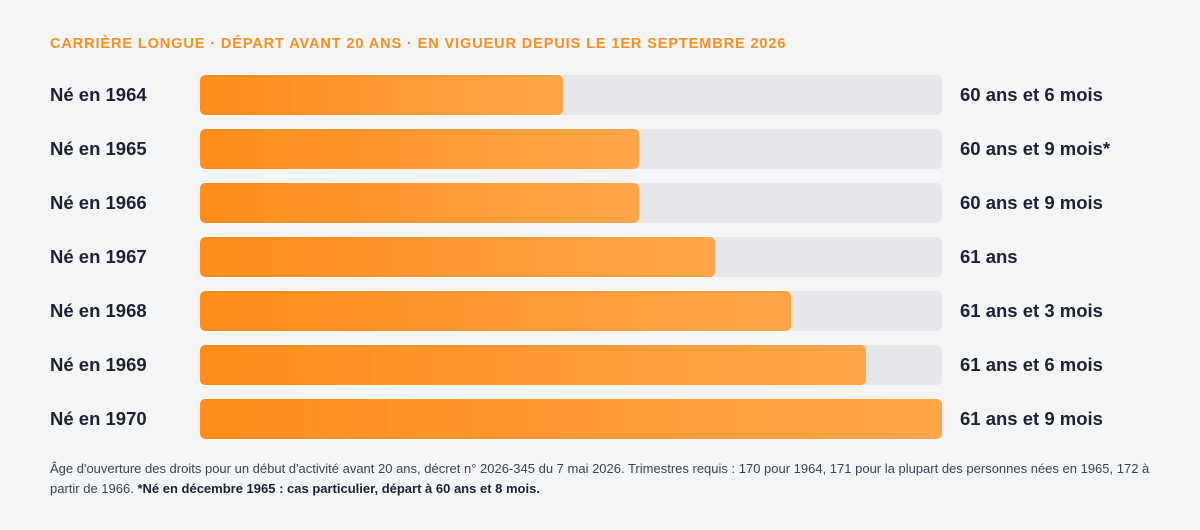 The width and height of the screenshot is (1200, 530). I want to click on category-label: Né en 1964, so click(98, 94).